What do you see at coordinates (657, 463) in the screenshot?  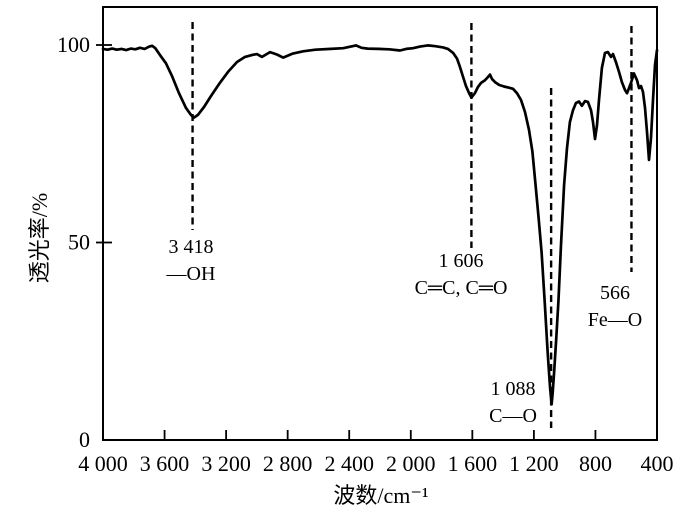 I see `x-tick-label: 400` at bounding box center [657, 463].